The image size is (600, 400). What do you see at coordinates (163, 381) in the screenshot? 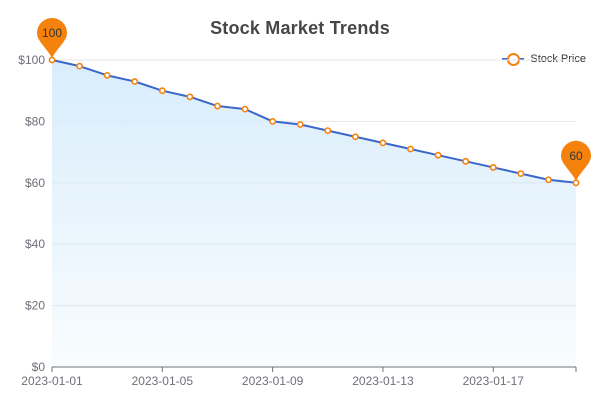
I see `x-tick-label: 2023-01-05` at bounding box center [163, 381].